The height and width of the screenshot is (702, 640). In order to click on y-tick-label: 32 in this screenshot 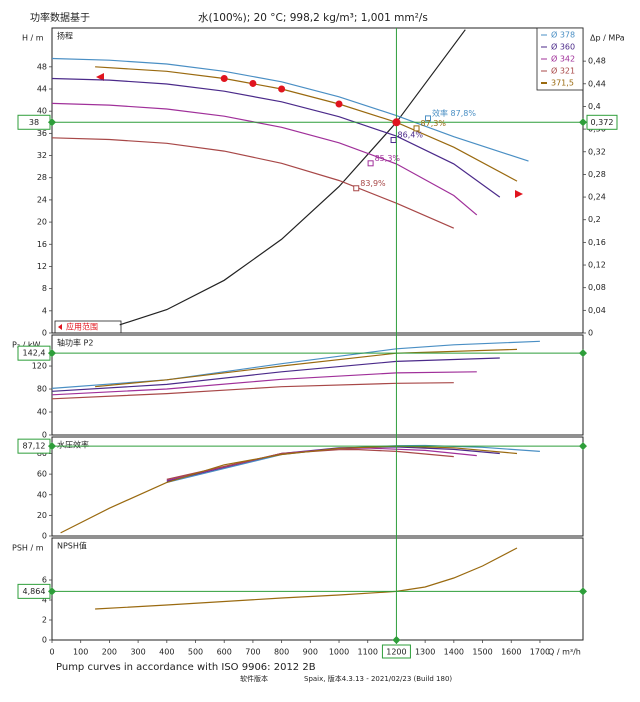, I will do `click(42, 155)`.